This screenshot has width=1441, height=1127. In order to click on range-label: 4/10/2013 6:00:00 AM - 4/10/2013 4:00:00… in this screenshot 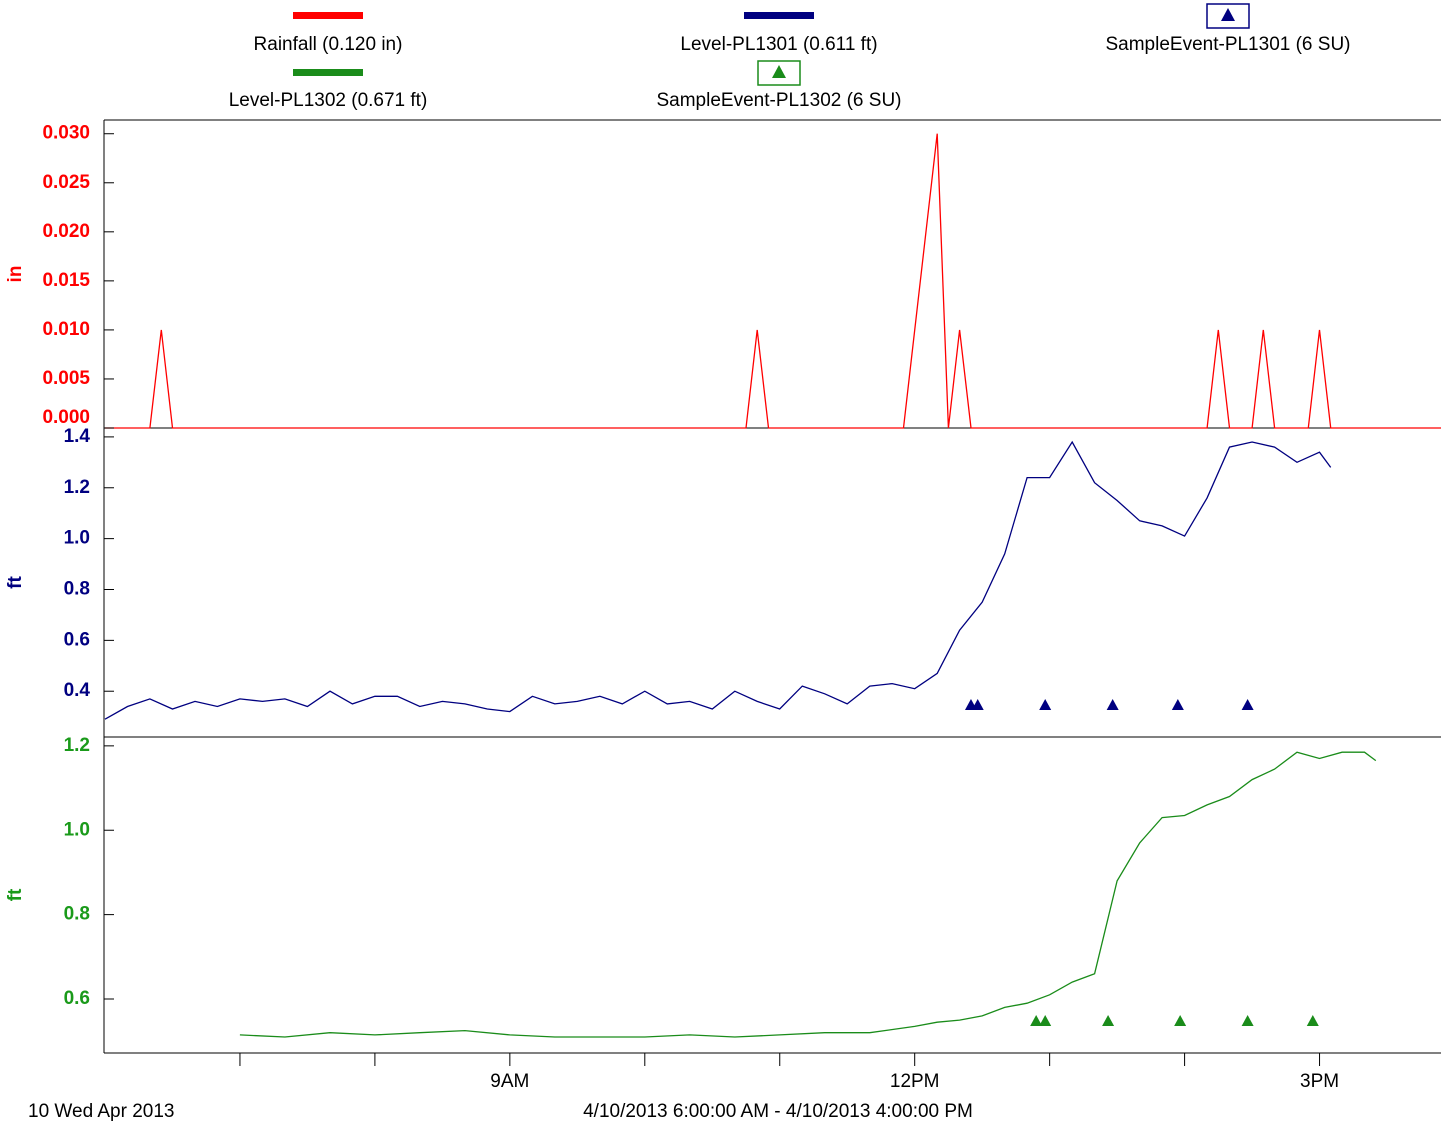, I will do `click(778, 1111)`.